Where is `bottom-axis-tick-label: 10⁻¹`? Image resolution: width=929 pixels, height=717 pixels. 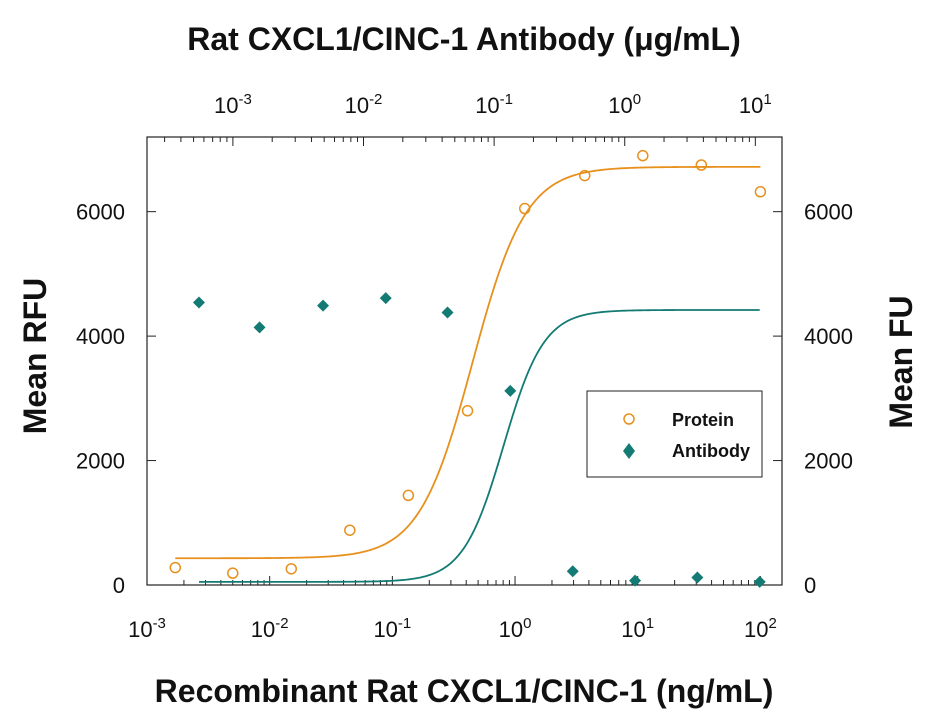
bottom-axis-tick-label: 10⁻¹ is located at coordinates (392, 628).